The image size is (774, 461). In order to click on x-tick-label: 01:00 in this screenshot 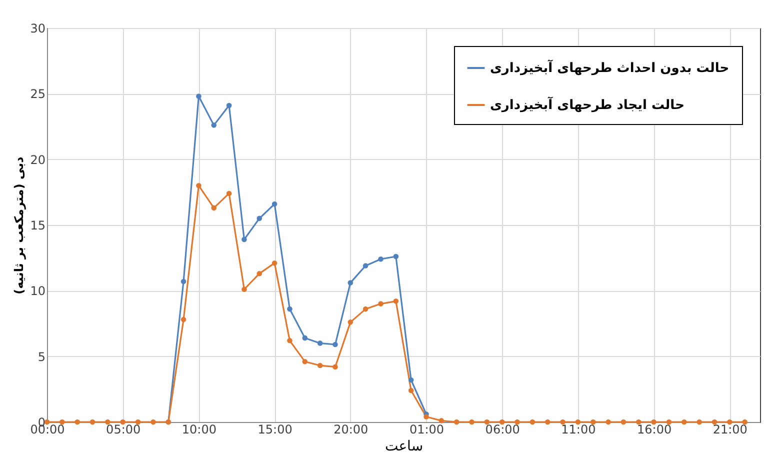, I will do `click(426, 429)`.